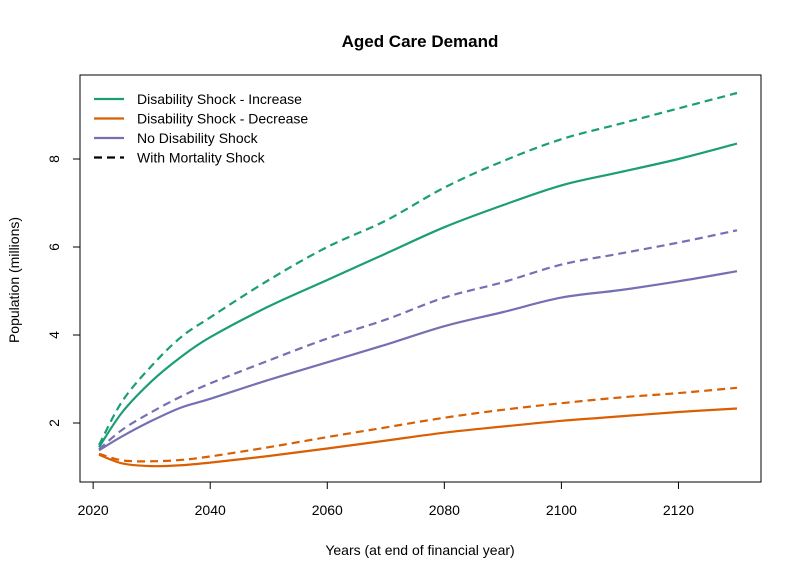 This screenshot has width=802, height=580. I want to click on legend-label-3: With Mortality Shock, so click(201, 158).